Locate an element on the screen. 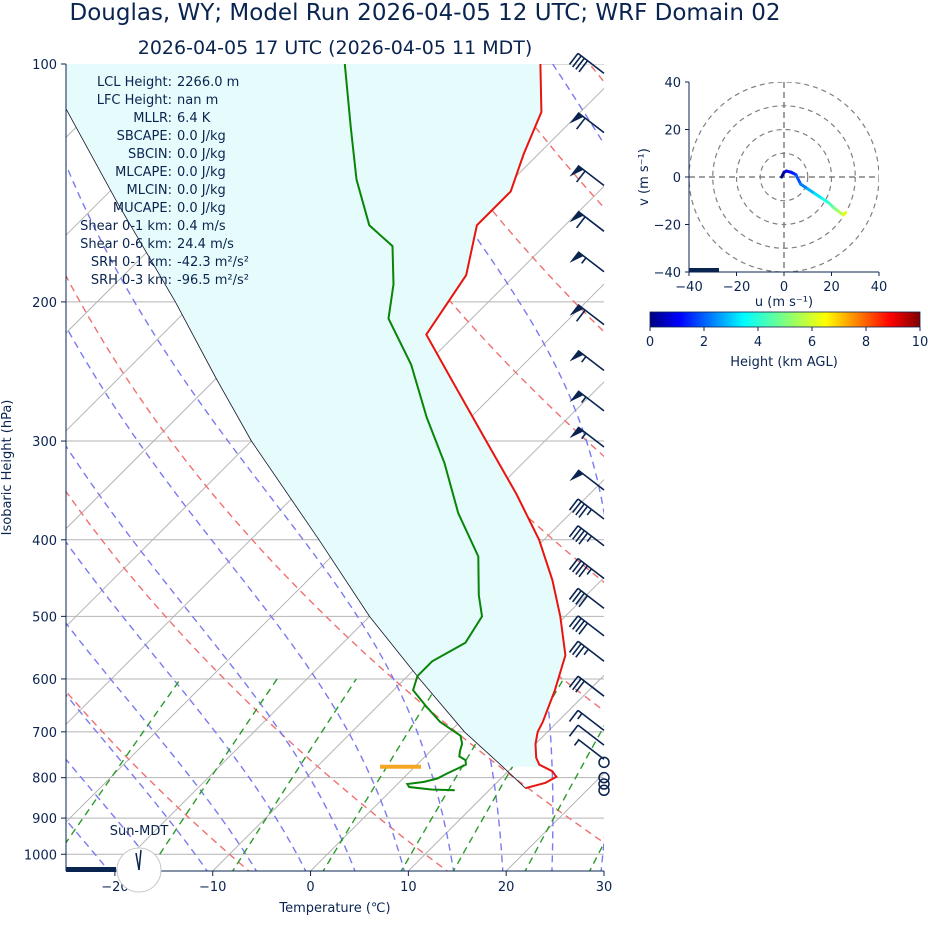  isotherm-line is located at coordinates (505, 772).